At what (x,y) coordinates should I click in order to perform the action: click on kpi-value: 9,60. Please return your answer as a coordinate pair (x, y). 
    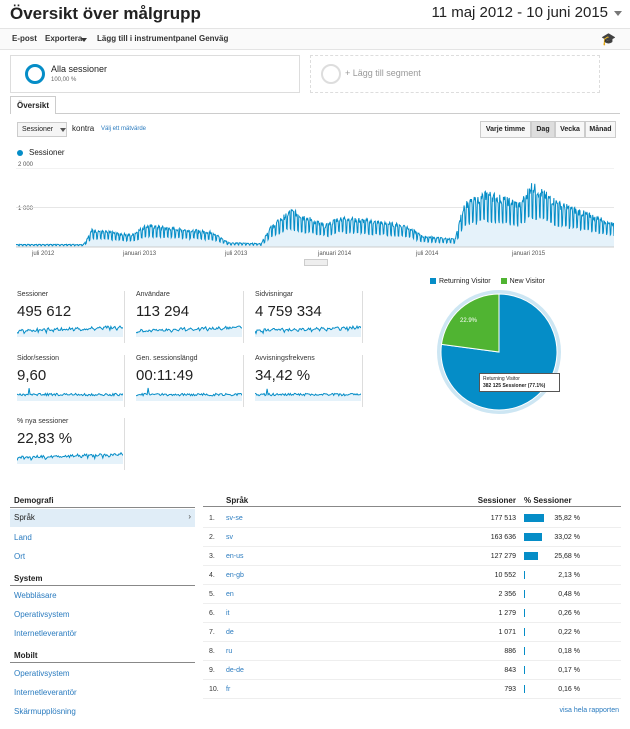
    Looking at the image, I should click on (32, 375).